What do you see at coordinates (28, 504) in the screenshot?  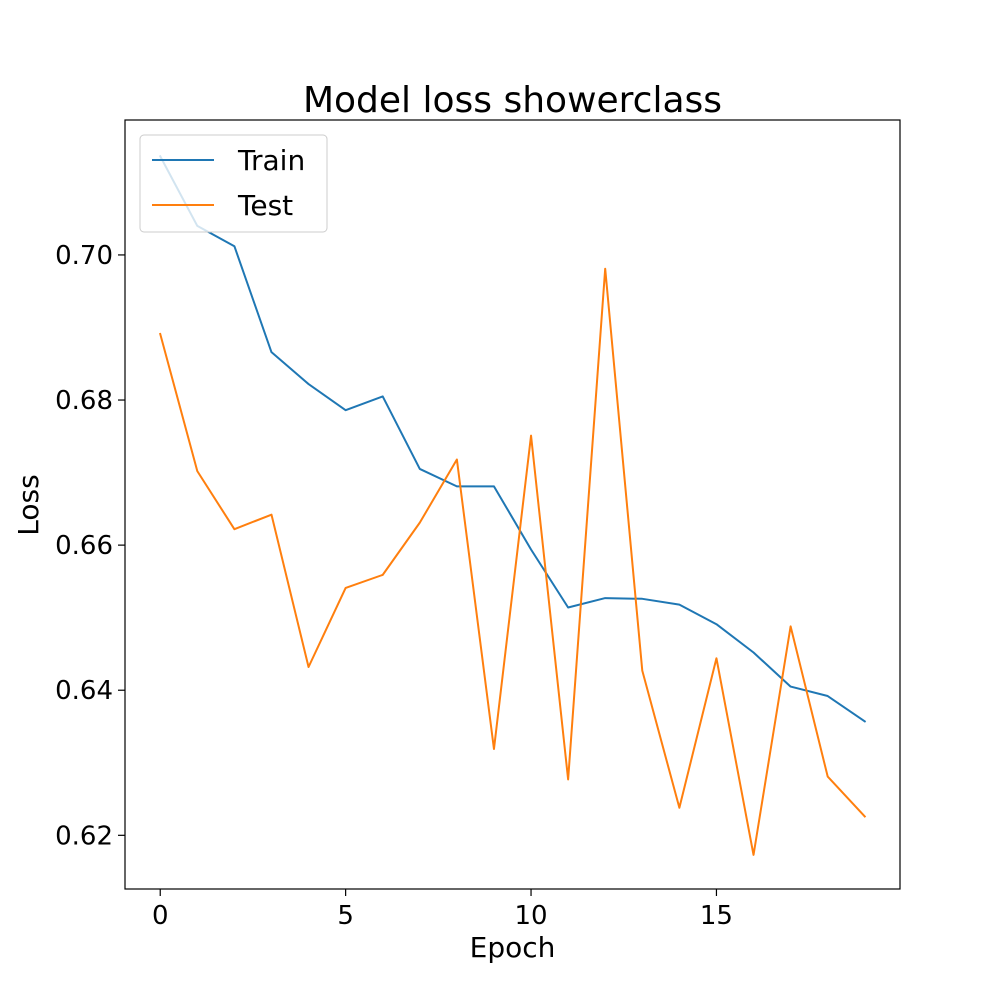 I see `y-axis-label: Loss` at bounding box center [28, 504].